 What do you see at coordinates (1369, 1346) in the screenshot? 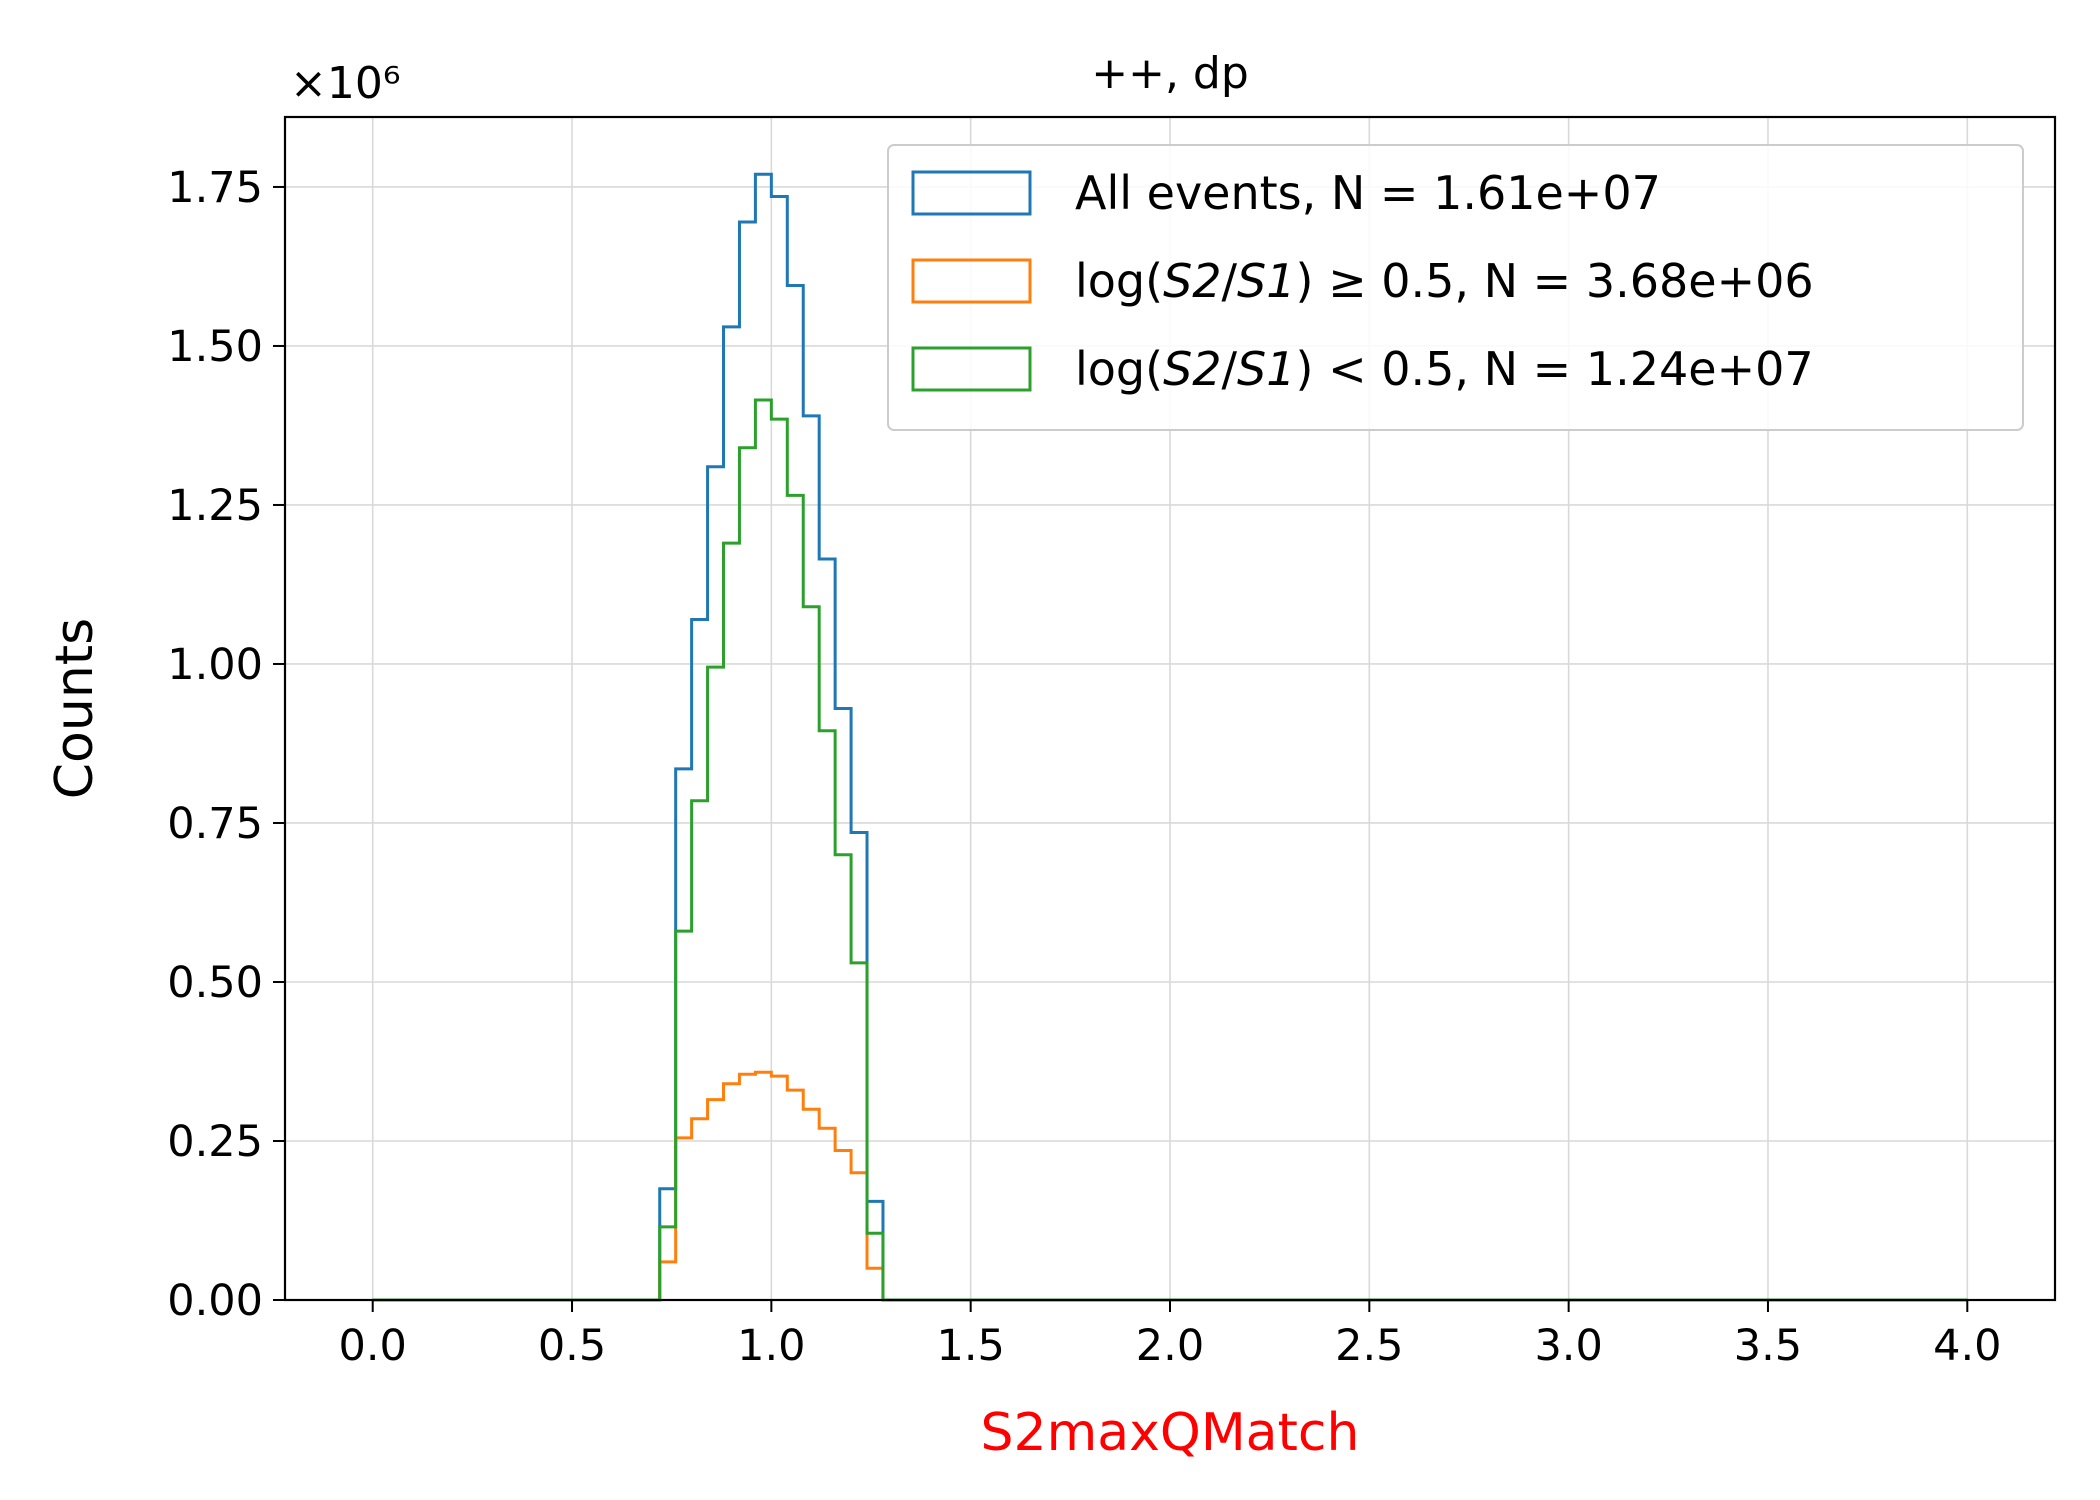
I see `x-tick-label: 2.5` at bounding box center [1369, 1346].